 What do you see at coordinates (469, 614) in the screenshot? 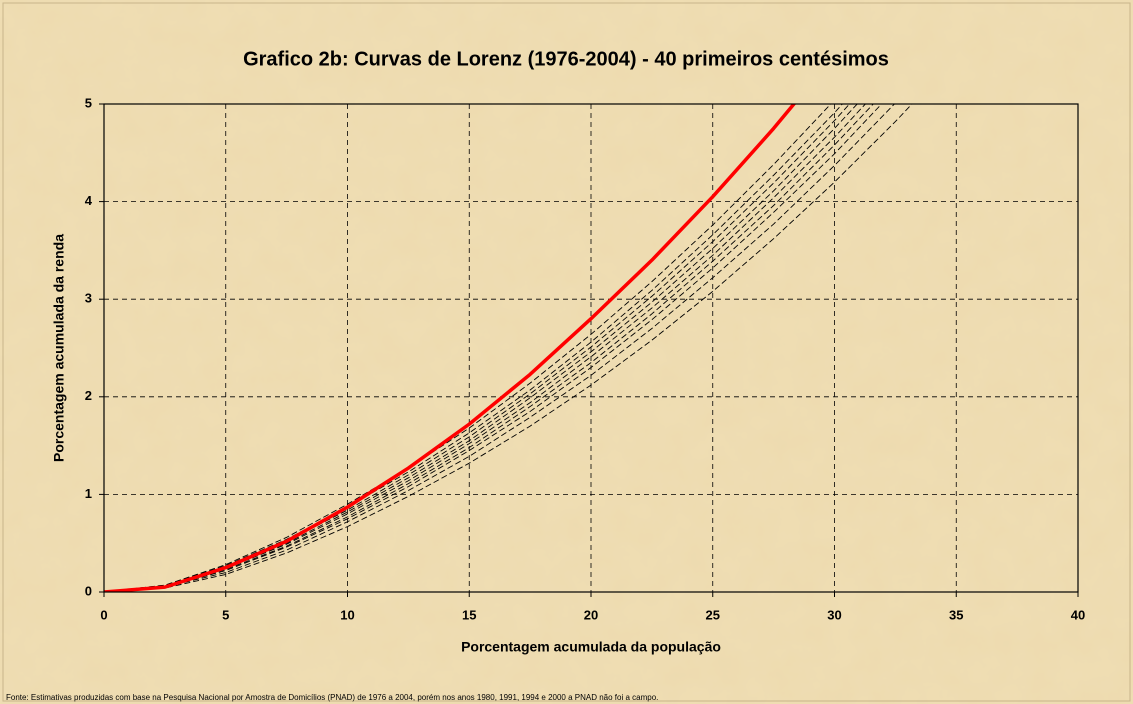
I see `x-tick-label: 15` at bounding box center [469, 614].